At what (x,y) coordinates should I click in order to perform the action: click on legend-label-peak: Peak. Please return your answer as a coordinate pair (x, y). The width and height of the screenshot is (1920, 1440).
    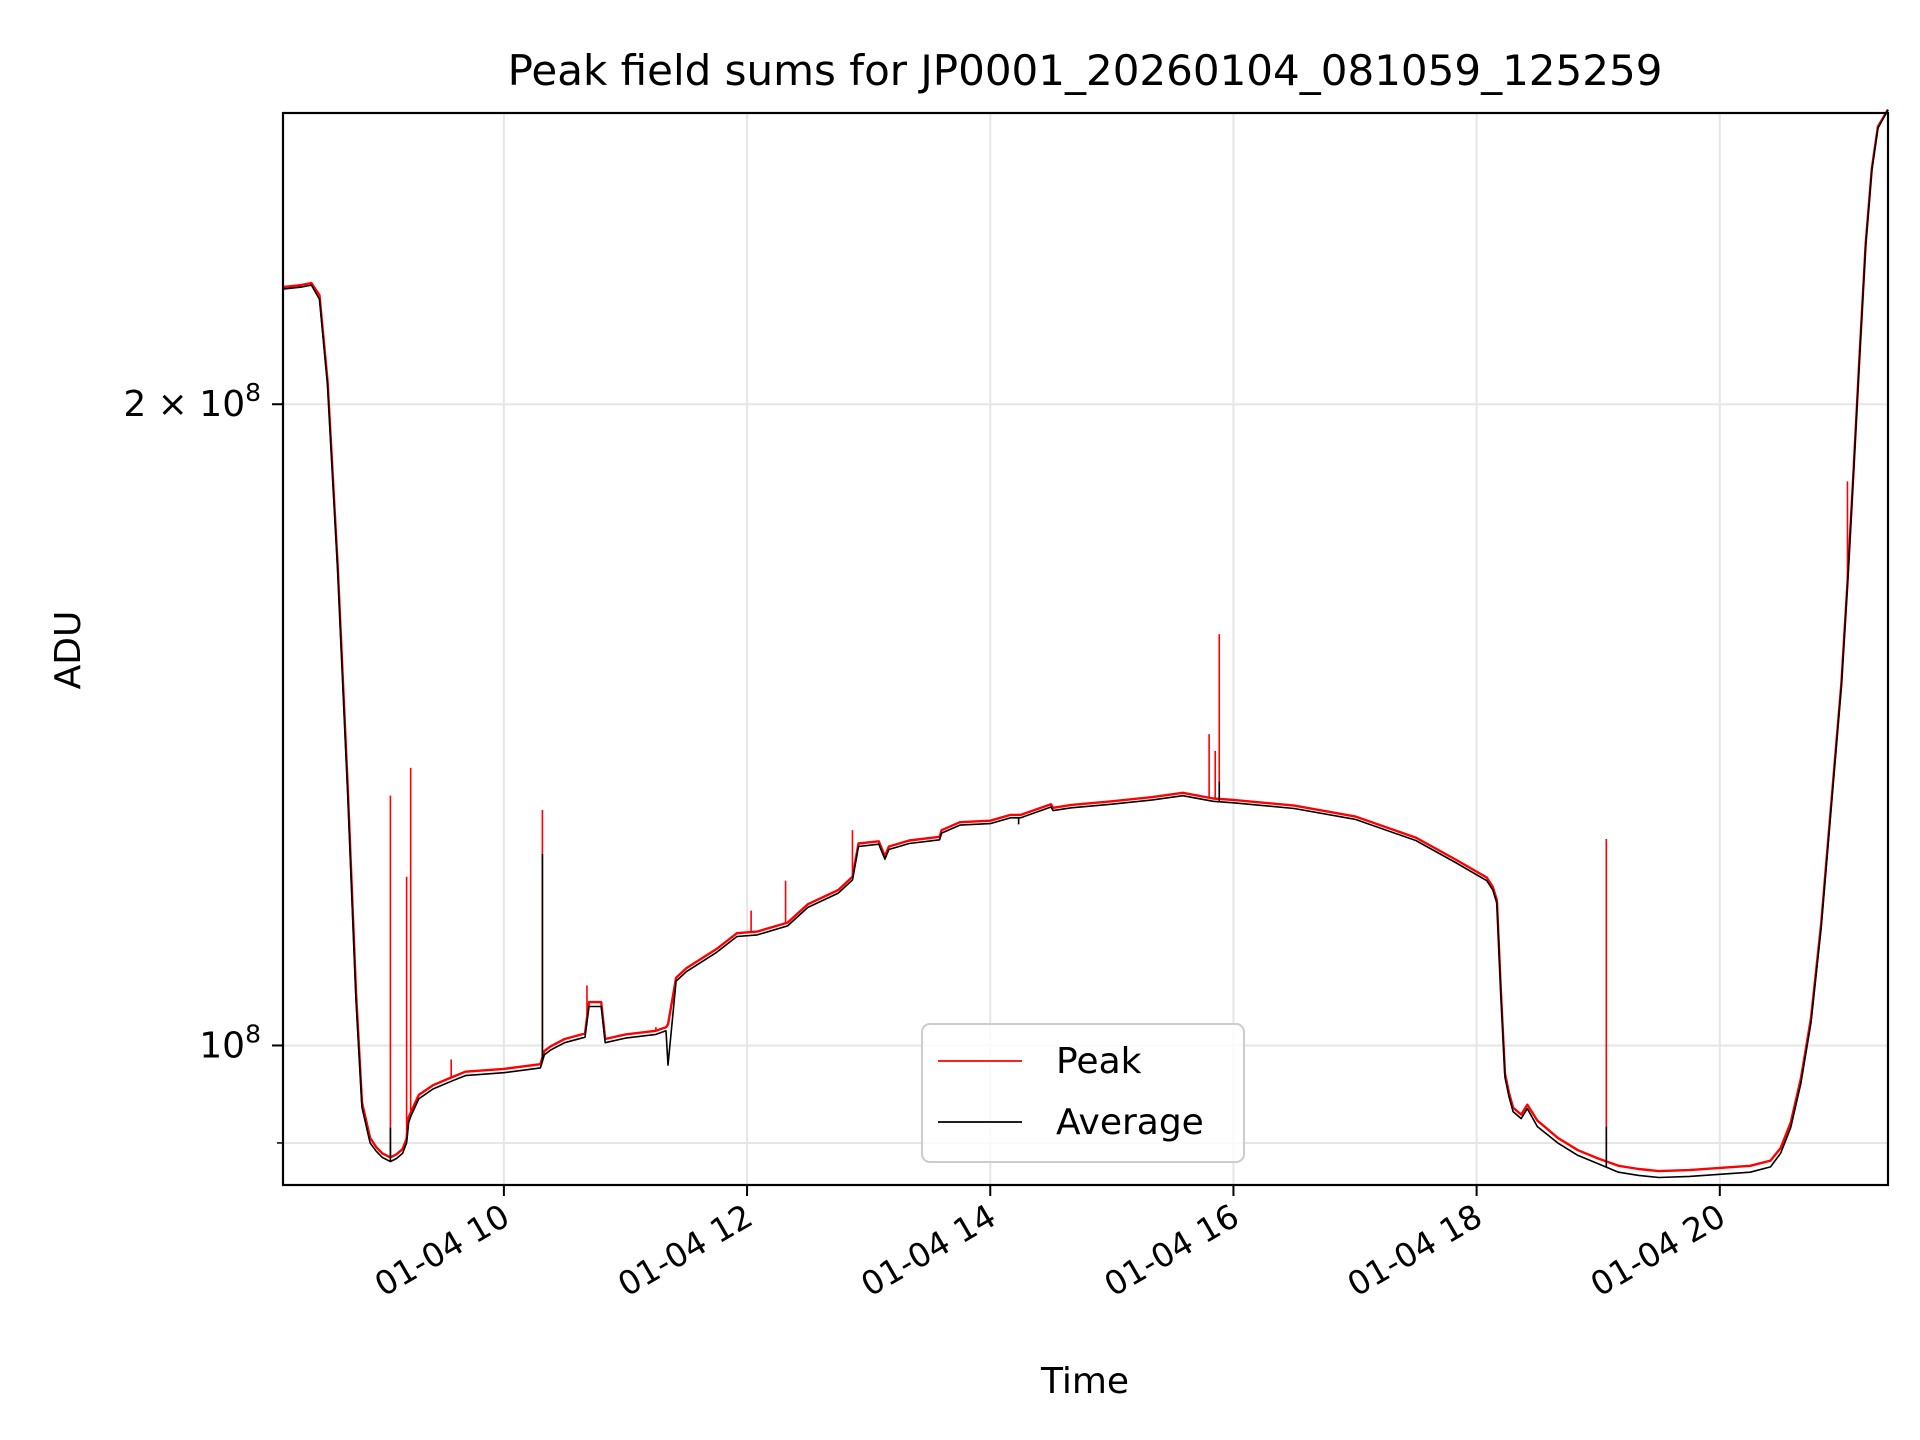
    Looking at the image, I should click on (1099, 1061).